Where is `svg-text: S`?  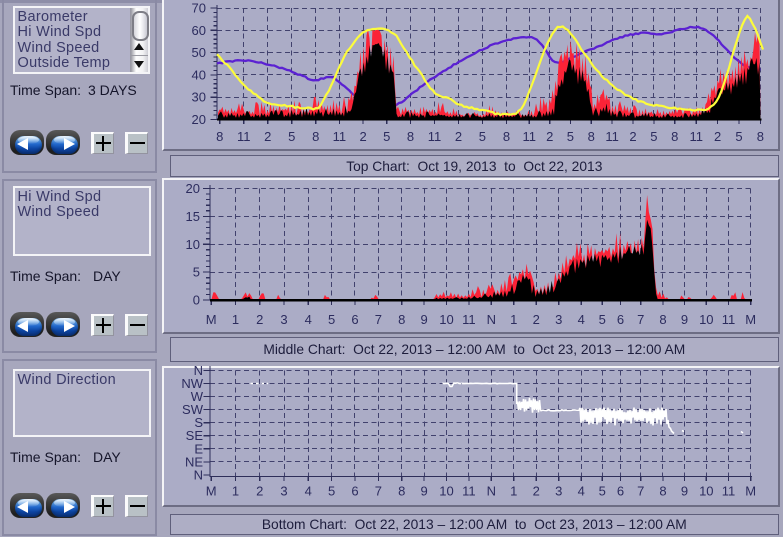
svg-text: S is located at coordinates (198, 422).